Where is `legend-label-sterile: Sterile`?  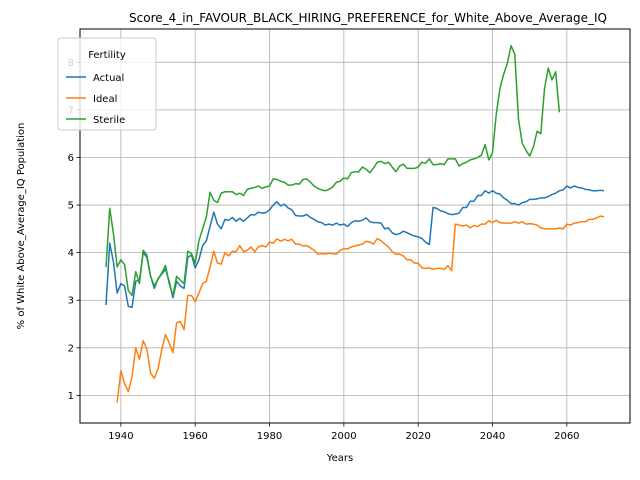
legend-label-sterile: Sterile is located at coordinates (109, 120).